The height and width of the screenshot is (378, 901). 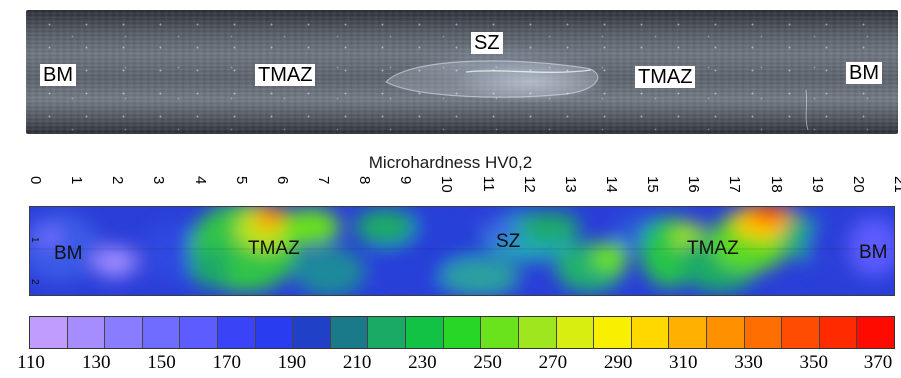 What do you see at coordinates (34, 282) in the screenshot?
I see `y-tick-2: 2` at bounding box center [34, 282].